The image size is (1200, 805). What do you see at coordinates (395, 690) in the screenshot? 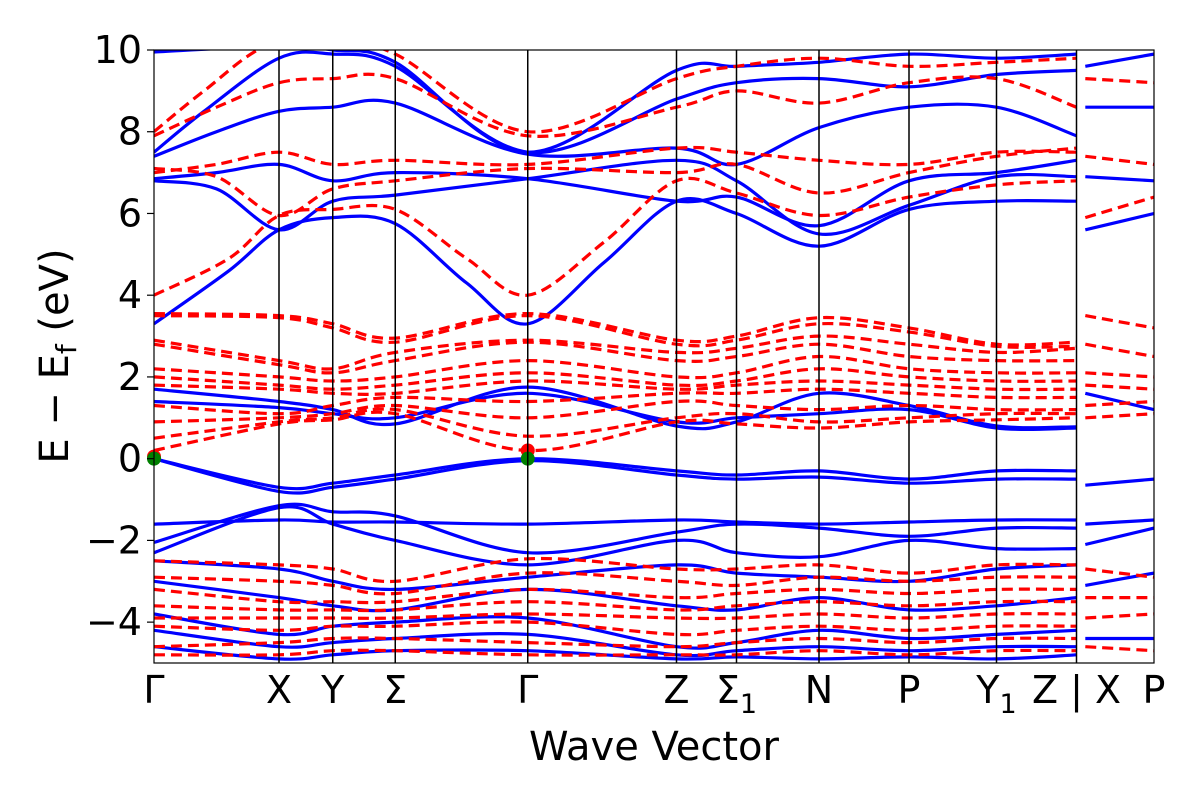
I see `kpoint-label-3: Σ` at bounding box center [395, 690].